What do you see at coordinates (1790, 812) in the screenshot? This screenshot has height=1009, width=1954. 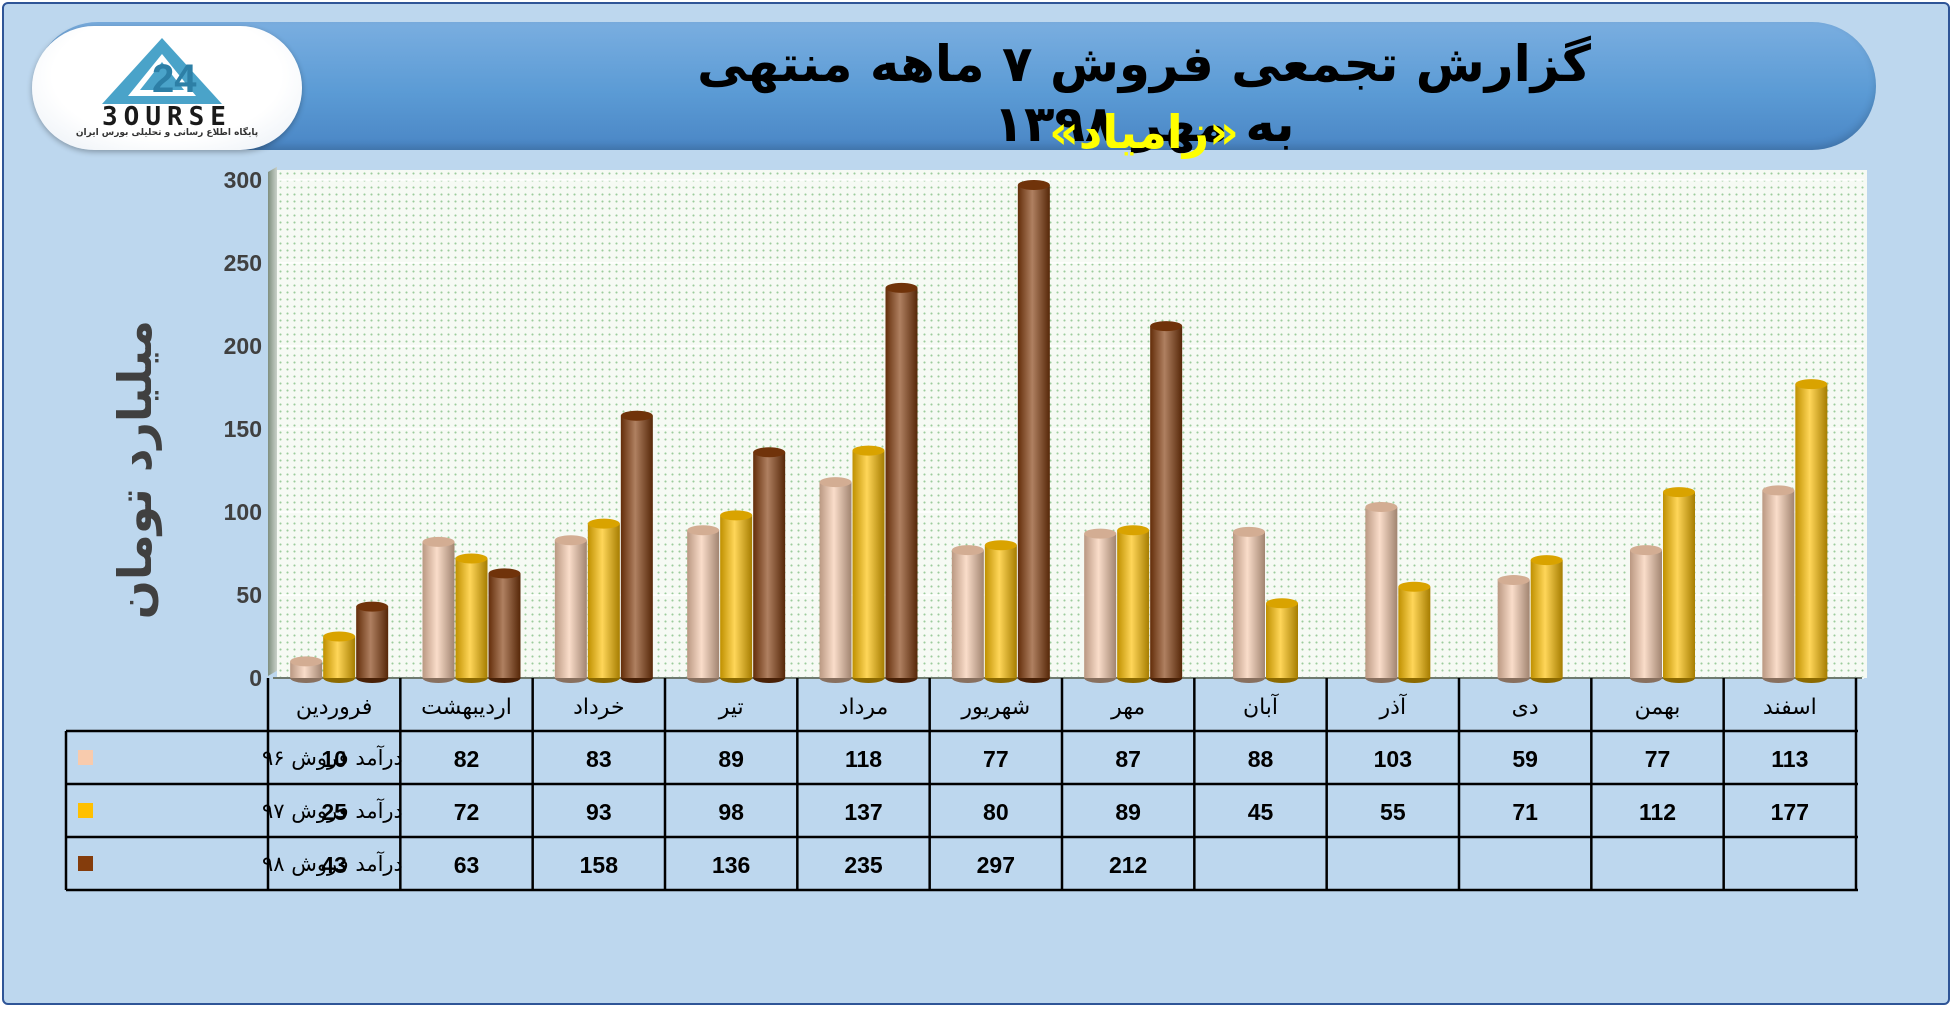 I see `data-label: 177` at bounding box center [1790, 812].